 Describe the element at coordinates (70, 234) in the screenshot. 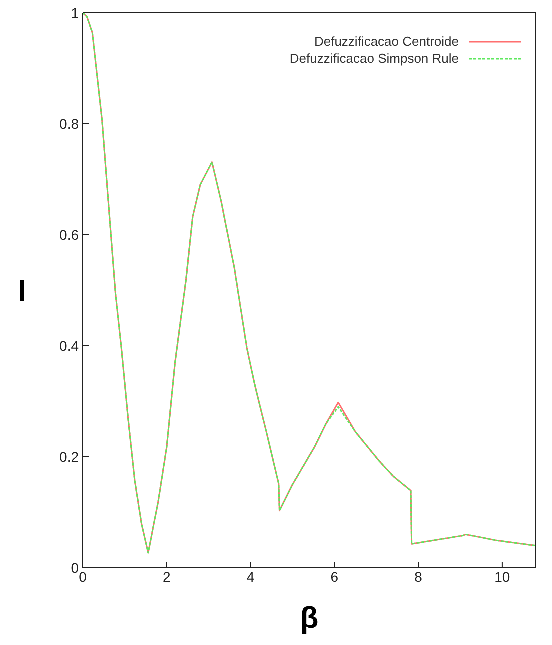

I see `y-tick-label: 0.6` at that location.